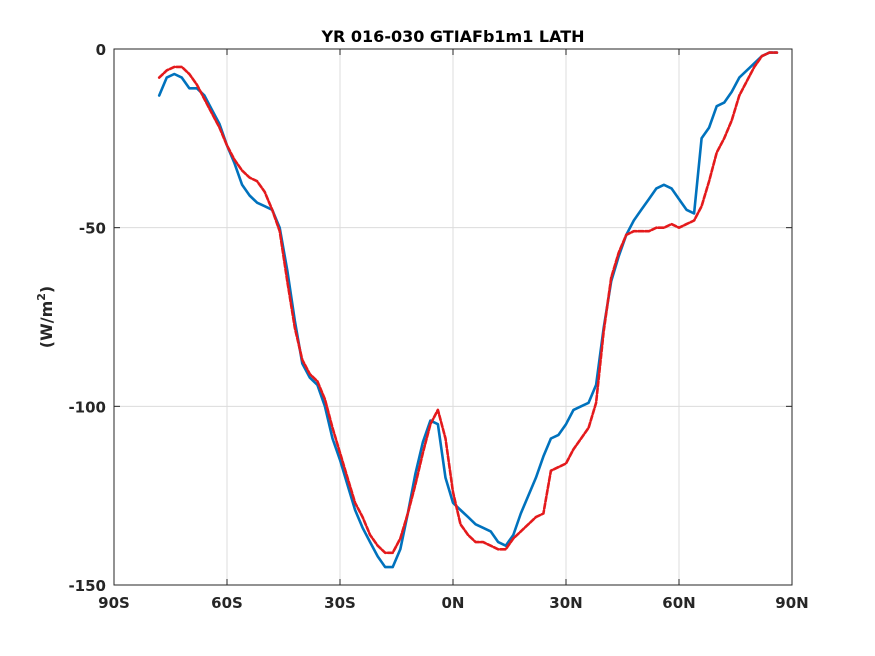 The height and width of the screenshot is (656, 875). What do you see at coordinates (678, 603) in the screenshot?
I see `x-tick-label: 60N` at bounding box center [678, 603].